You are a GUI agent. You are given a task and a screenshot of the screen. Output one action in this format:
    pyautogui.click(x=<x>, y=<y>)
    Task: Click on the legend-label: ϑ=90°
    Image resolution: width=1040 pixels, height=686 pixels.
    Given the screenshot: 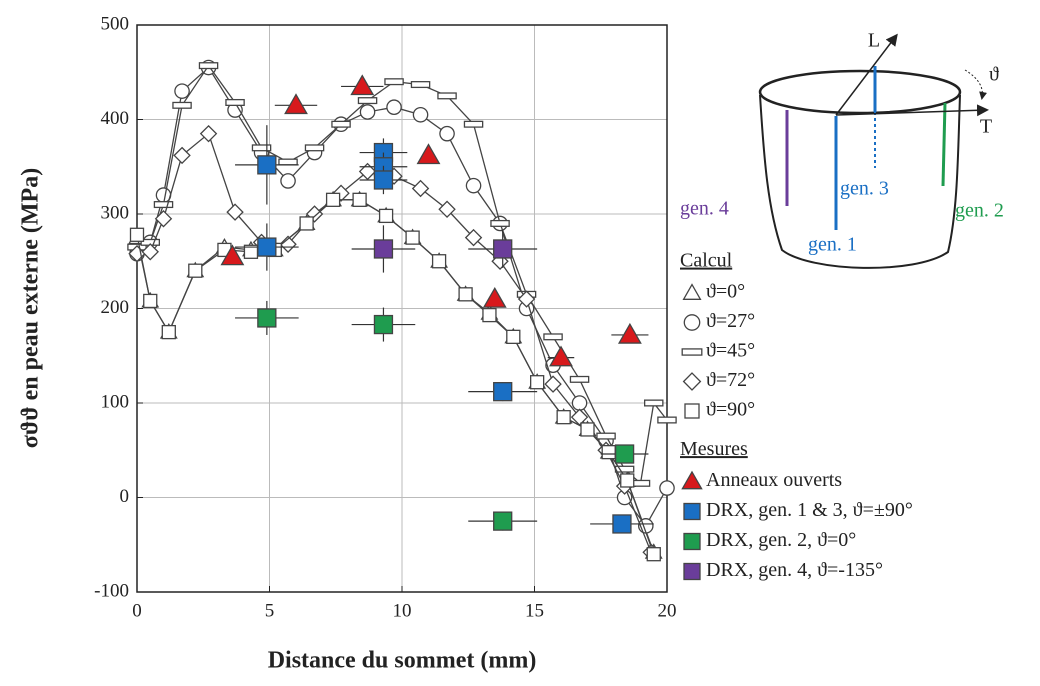 What is the action you would take?
    pyautogui.click(x=730, y=410)
    